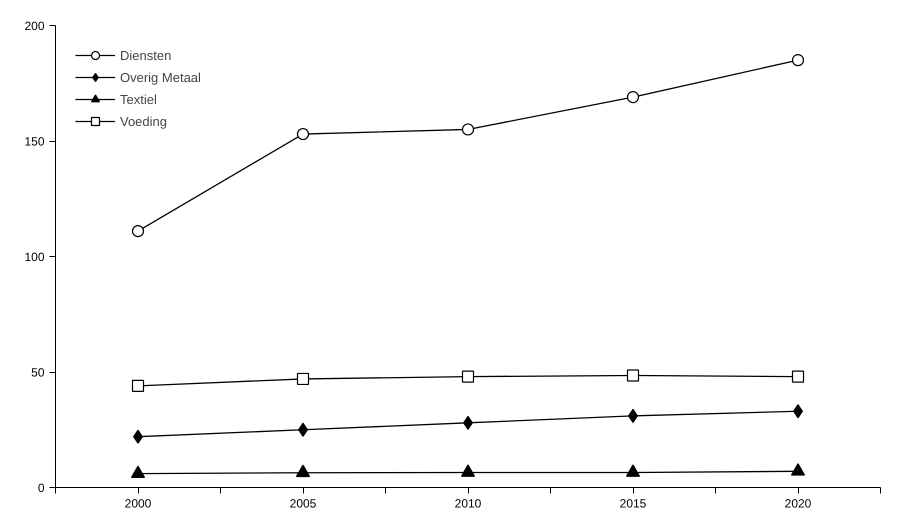  What do you see at coordinates (41, 488) in the screenshot?
I see `y-tick-label: 0` at bounding box center [41, 488].